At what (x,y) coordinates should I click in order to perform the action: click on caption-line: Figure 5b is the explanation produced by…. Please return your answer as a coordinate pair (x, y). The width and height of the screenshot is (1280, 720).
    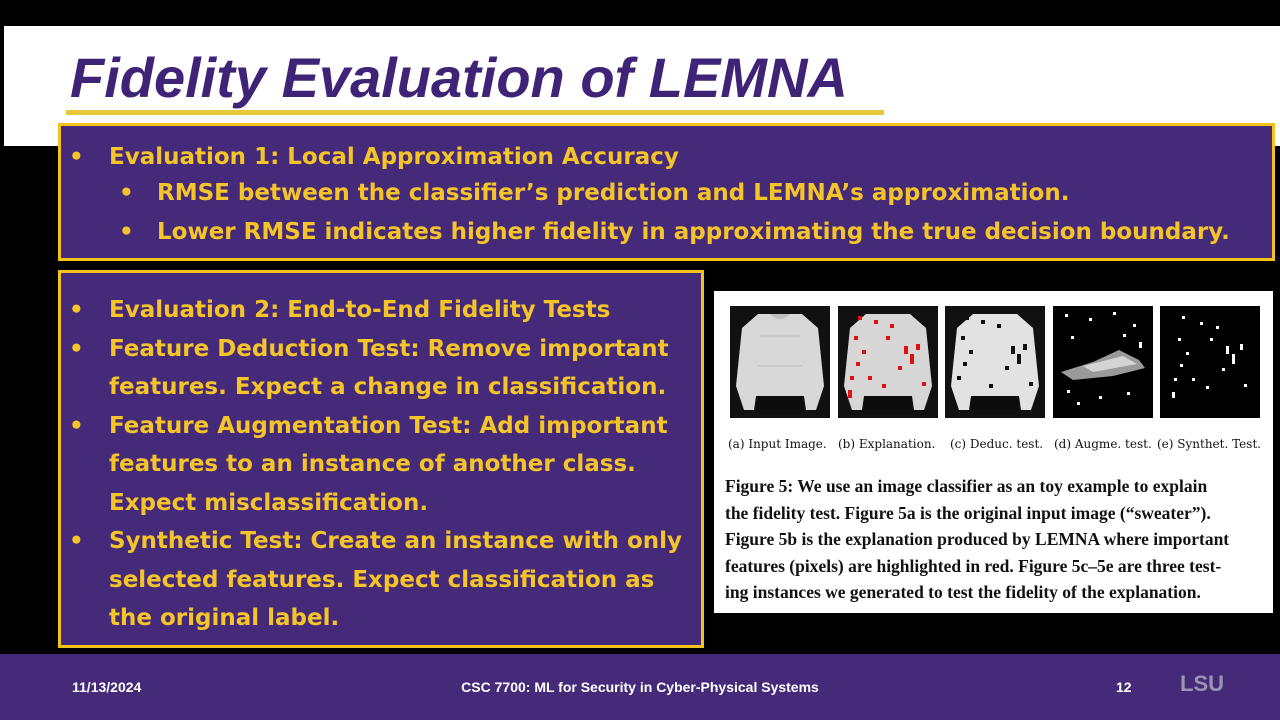
    Looking at the image, I should click on (977, 539).